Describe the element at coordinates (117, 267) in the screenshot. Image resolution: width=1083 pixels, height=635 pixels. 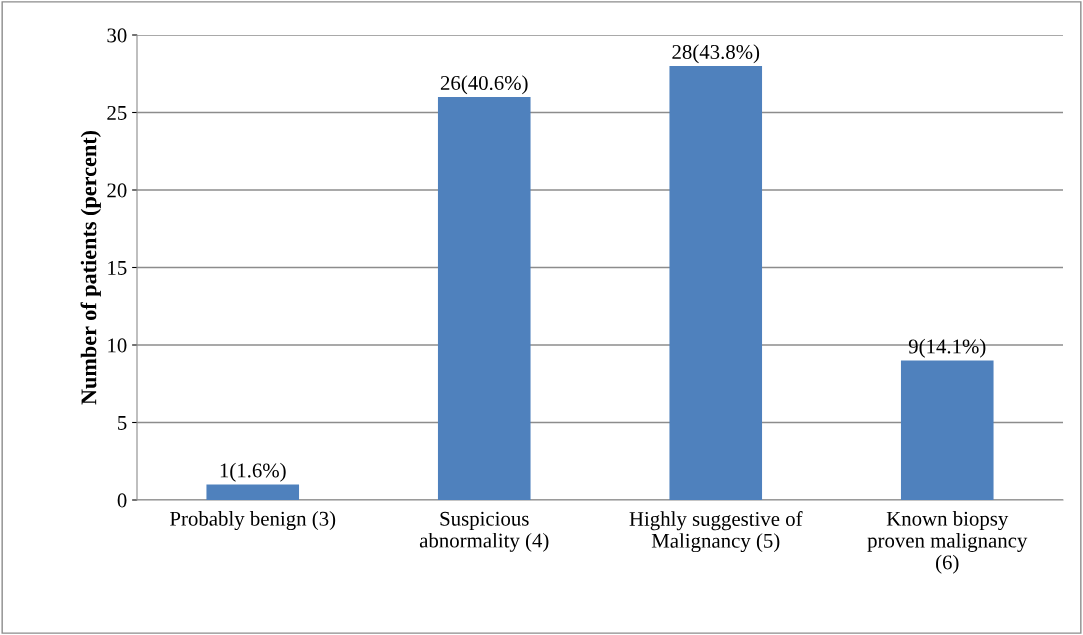
I see `y-tick-label: 15` at that location.